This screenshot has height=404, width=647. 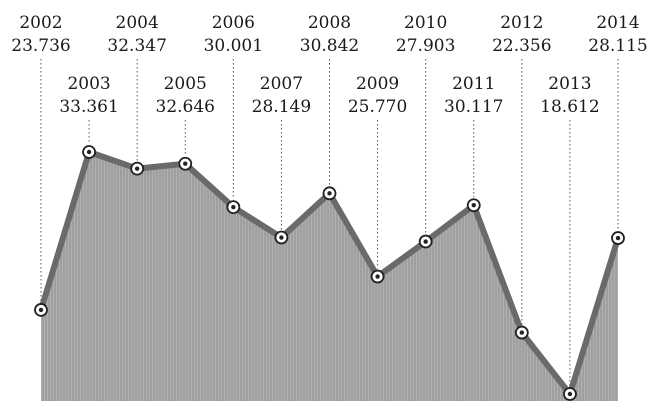 What do you see at coordinates (617, 46) in the screenshot?
I see `value-label: 28.115` at bounding box center [617, 46].